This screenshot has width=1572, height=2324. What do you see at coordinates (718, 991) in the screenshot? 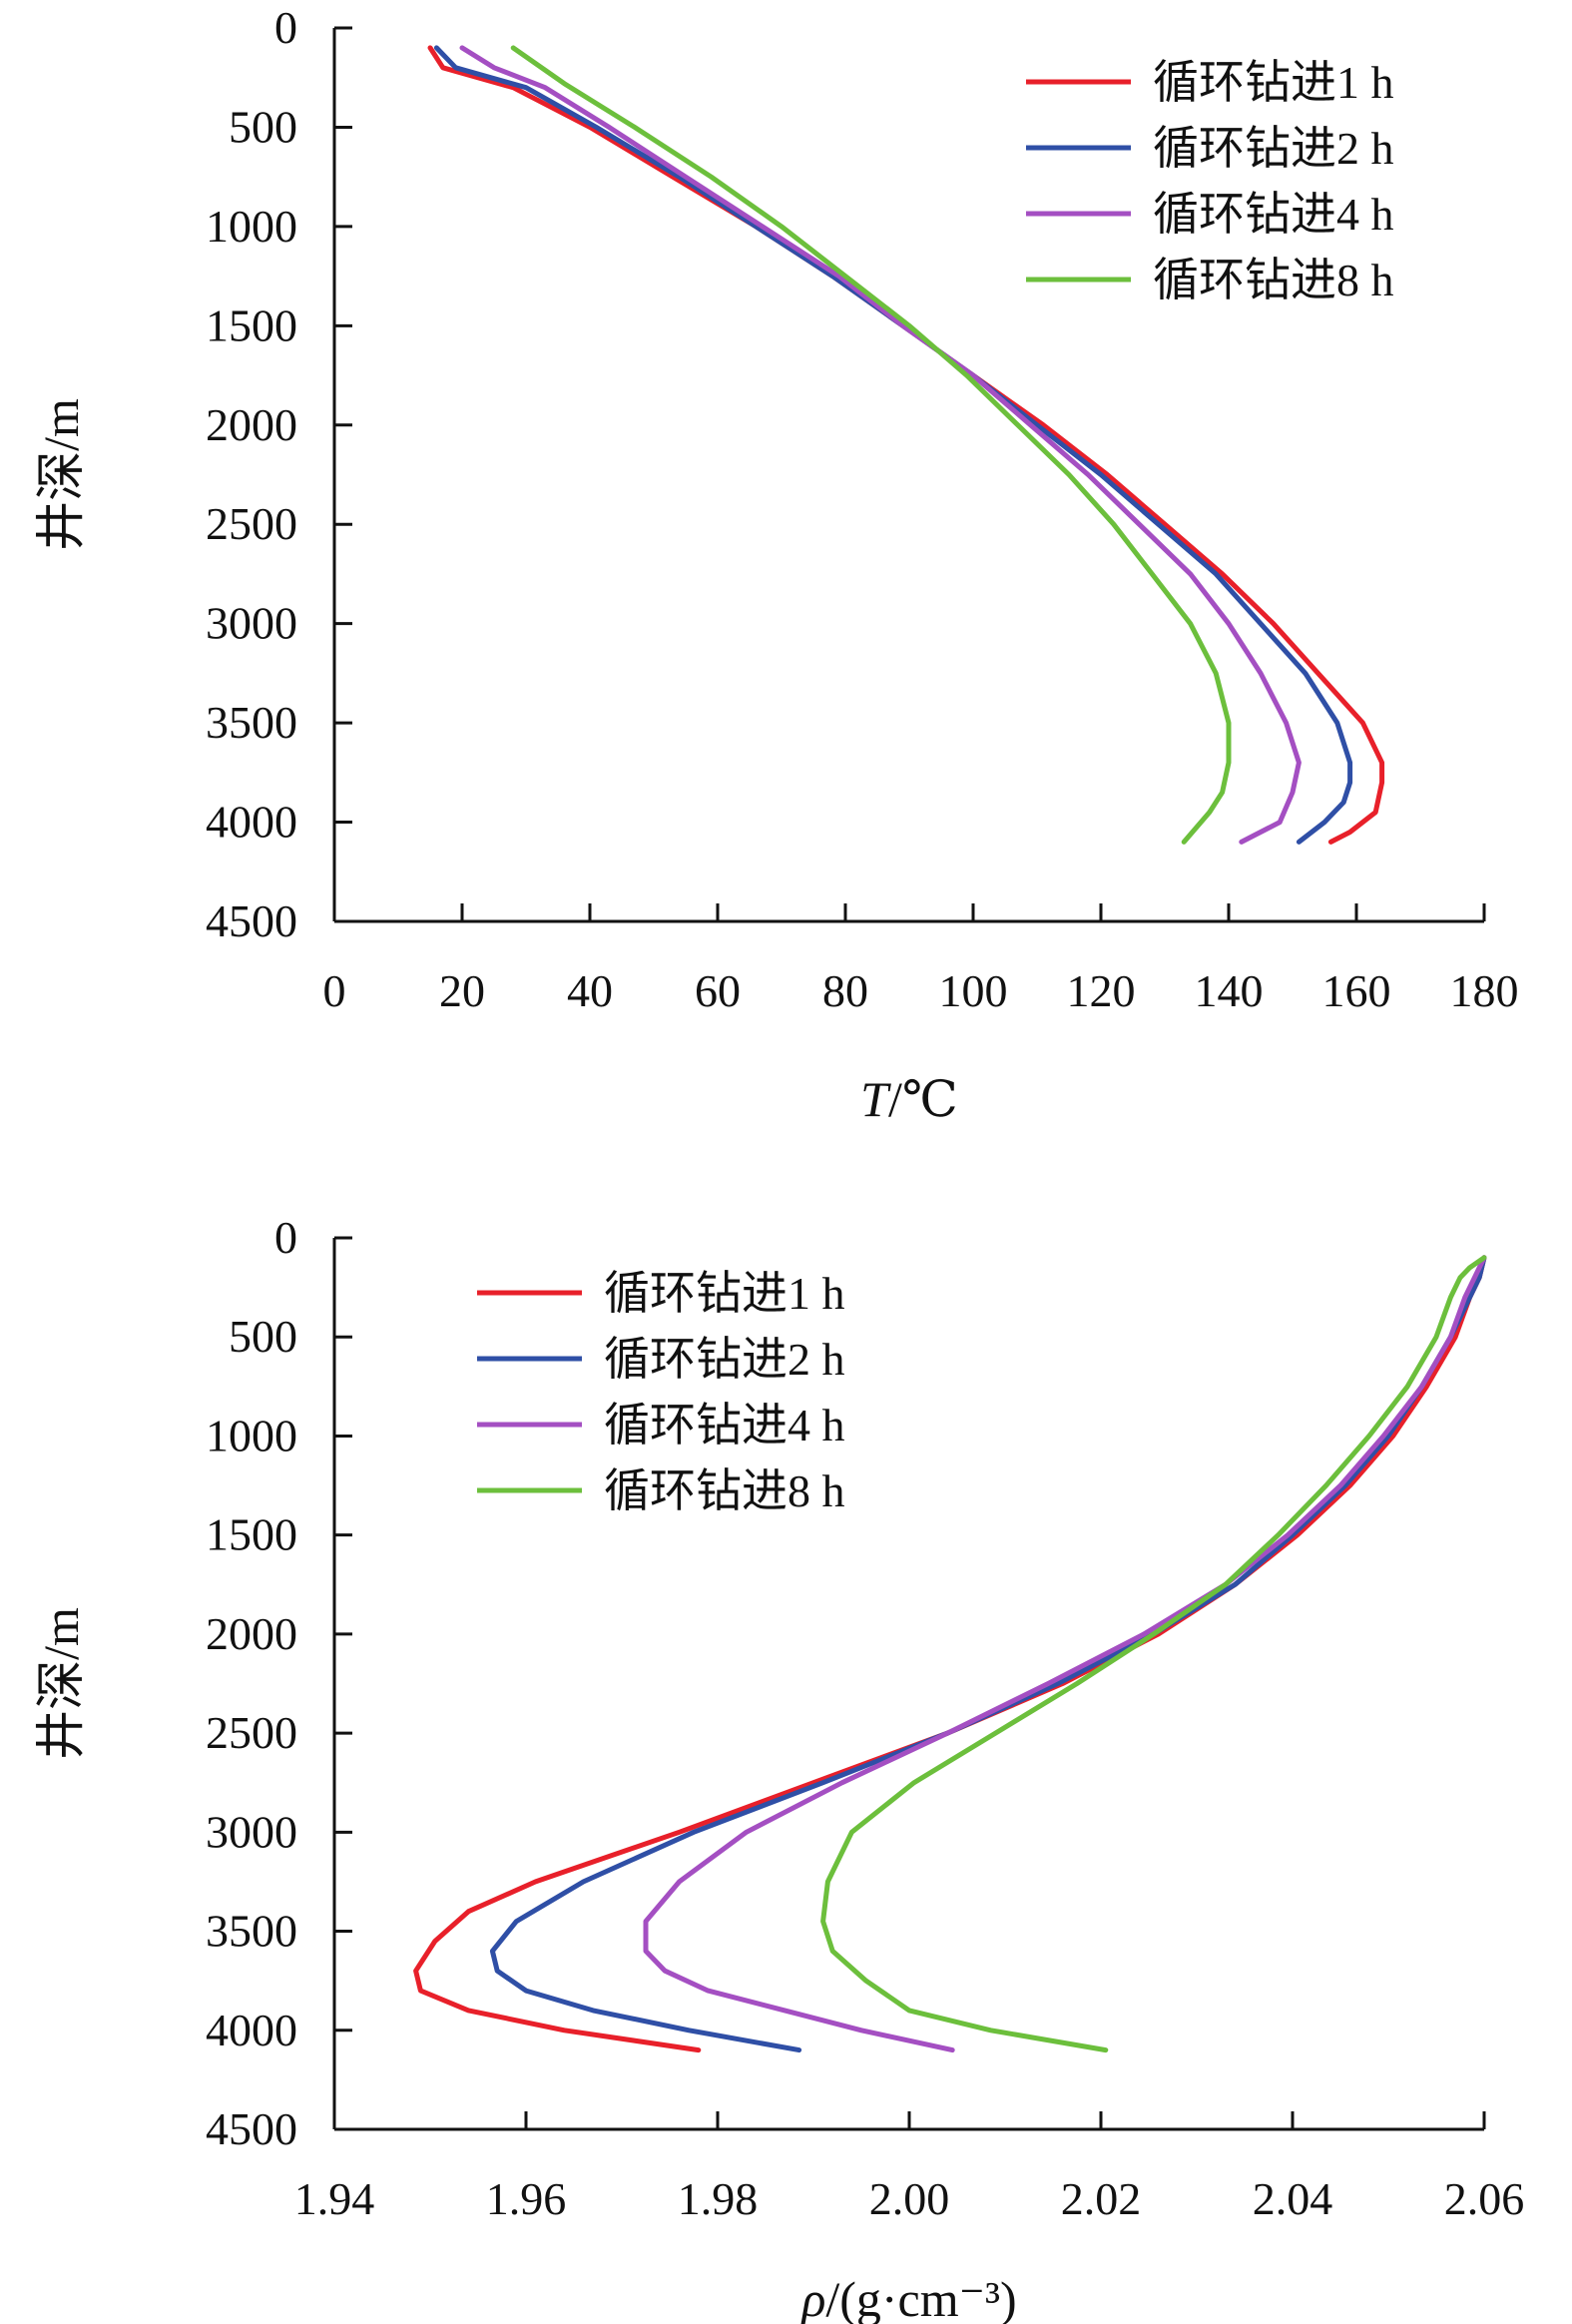
I see `x-tick-label: 60` at bounding box center [718, 991].